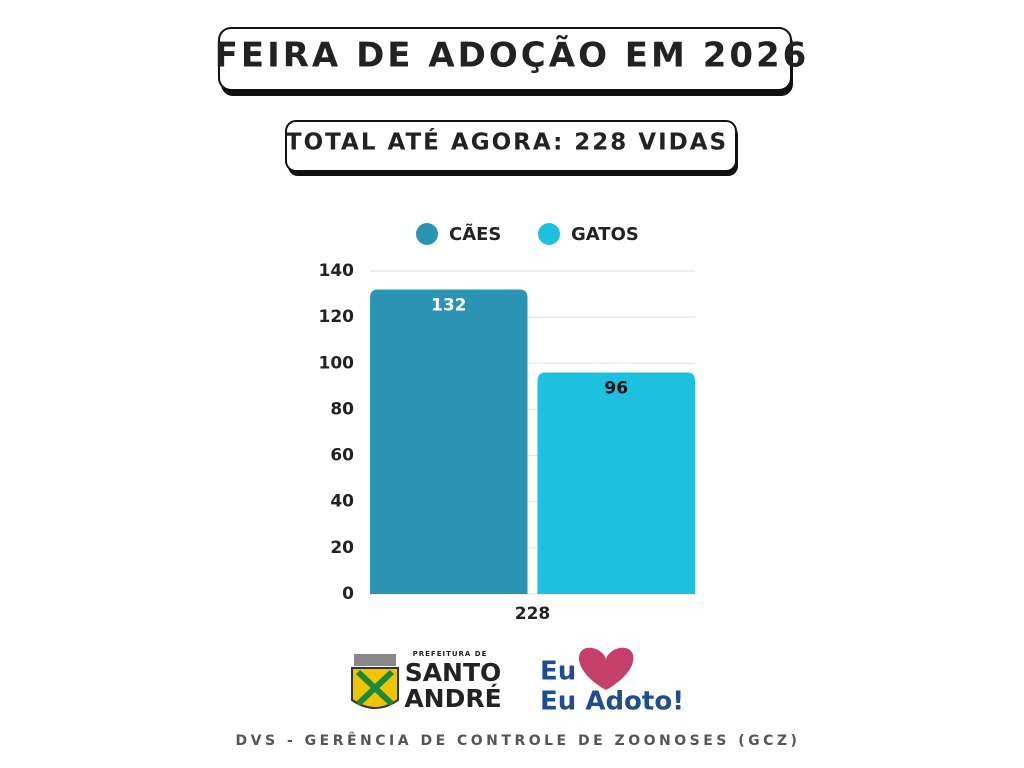  Describe the element at coordinates (605, 234) in the screenshot. I see `legend-label: GATOS` at that location.